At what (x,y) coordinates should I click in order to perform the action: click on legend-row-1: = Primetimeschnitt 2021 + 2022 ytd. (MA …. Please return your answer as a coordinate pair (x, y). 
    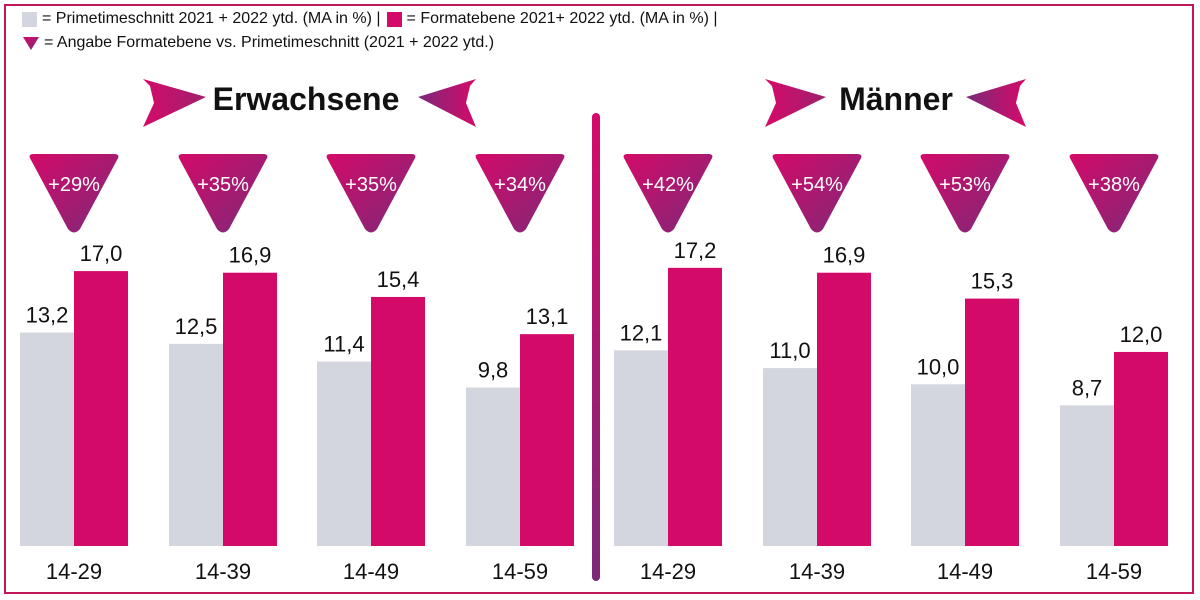
    Looking at the image, I should click on (373, 19).